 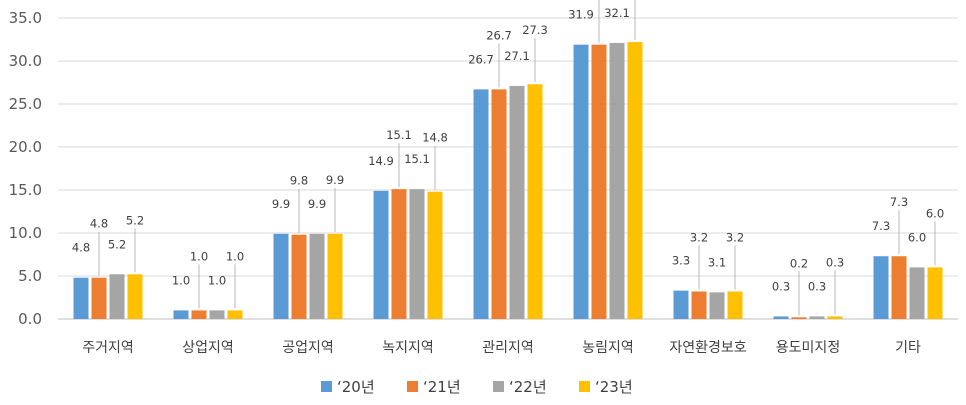 What do you see at coordinates (808, 348) in the screenshot?
I see `x-category-label: 용도미지정` at bounding box center [808, 348].